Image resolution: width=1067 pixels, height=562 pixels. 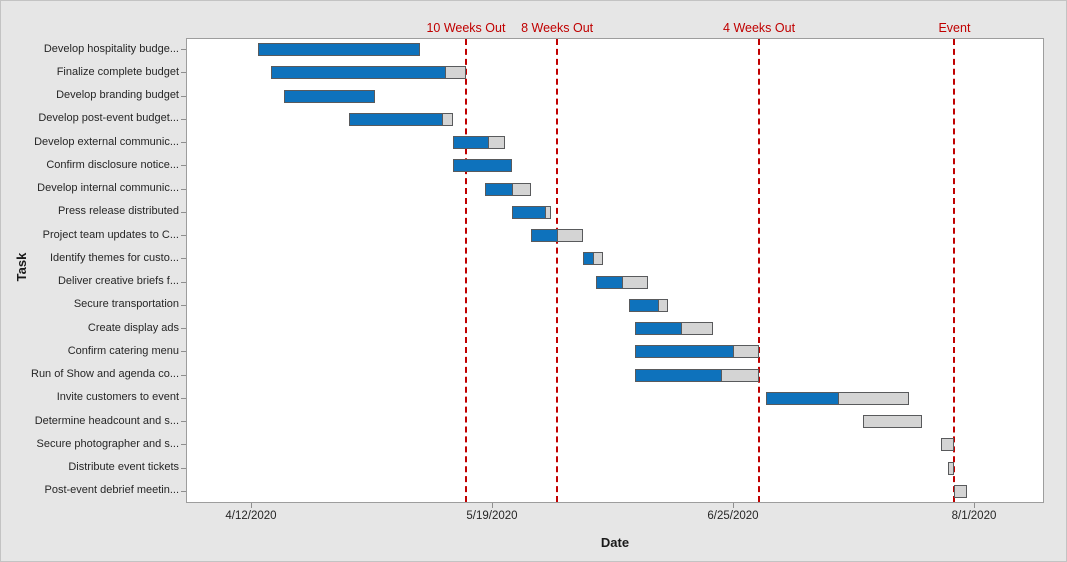 What do you see at coordinates (251, 516) in the screenshot?
I see `x-tick-label: 4/12/2020` at bounding box center [251, 516].